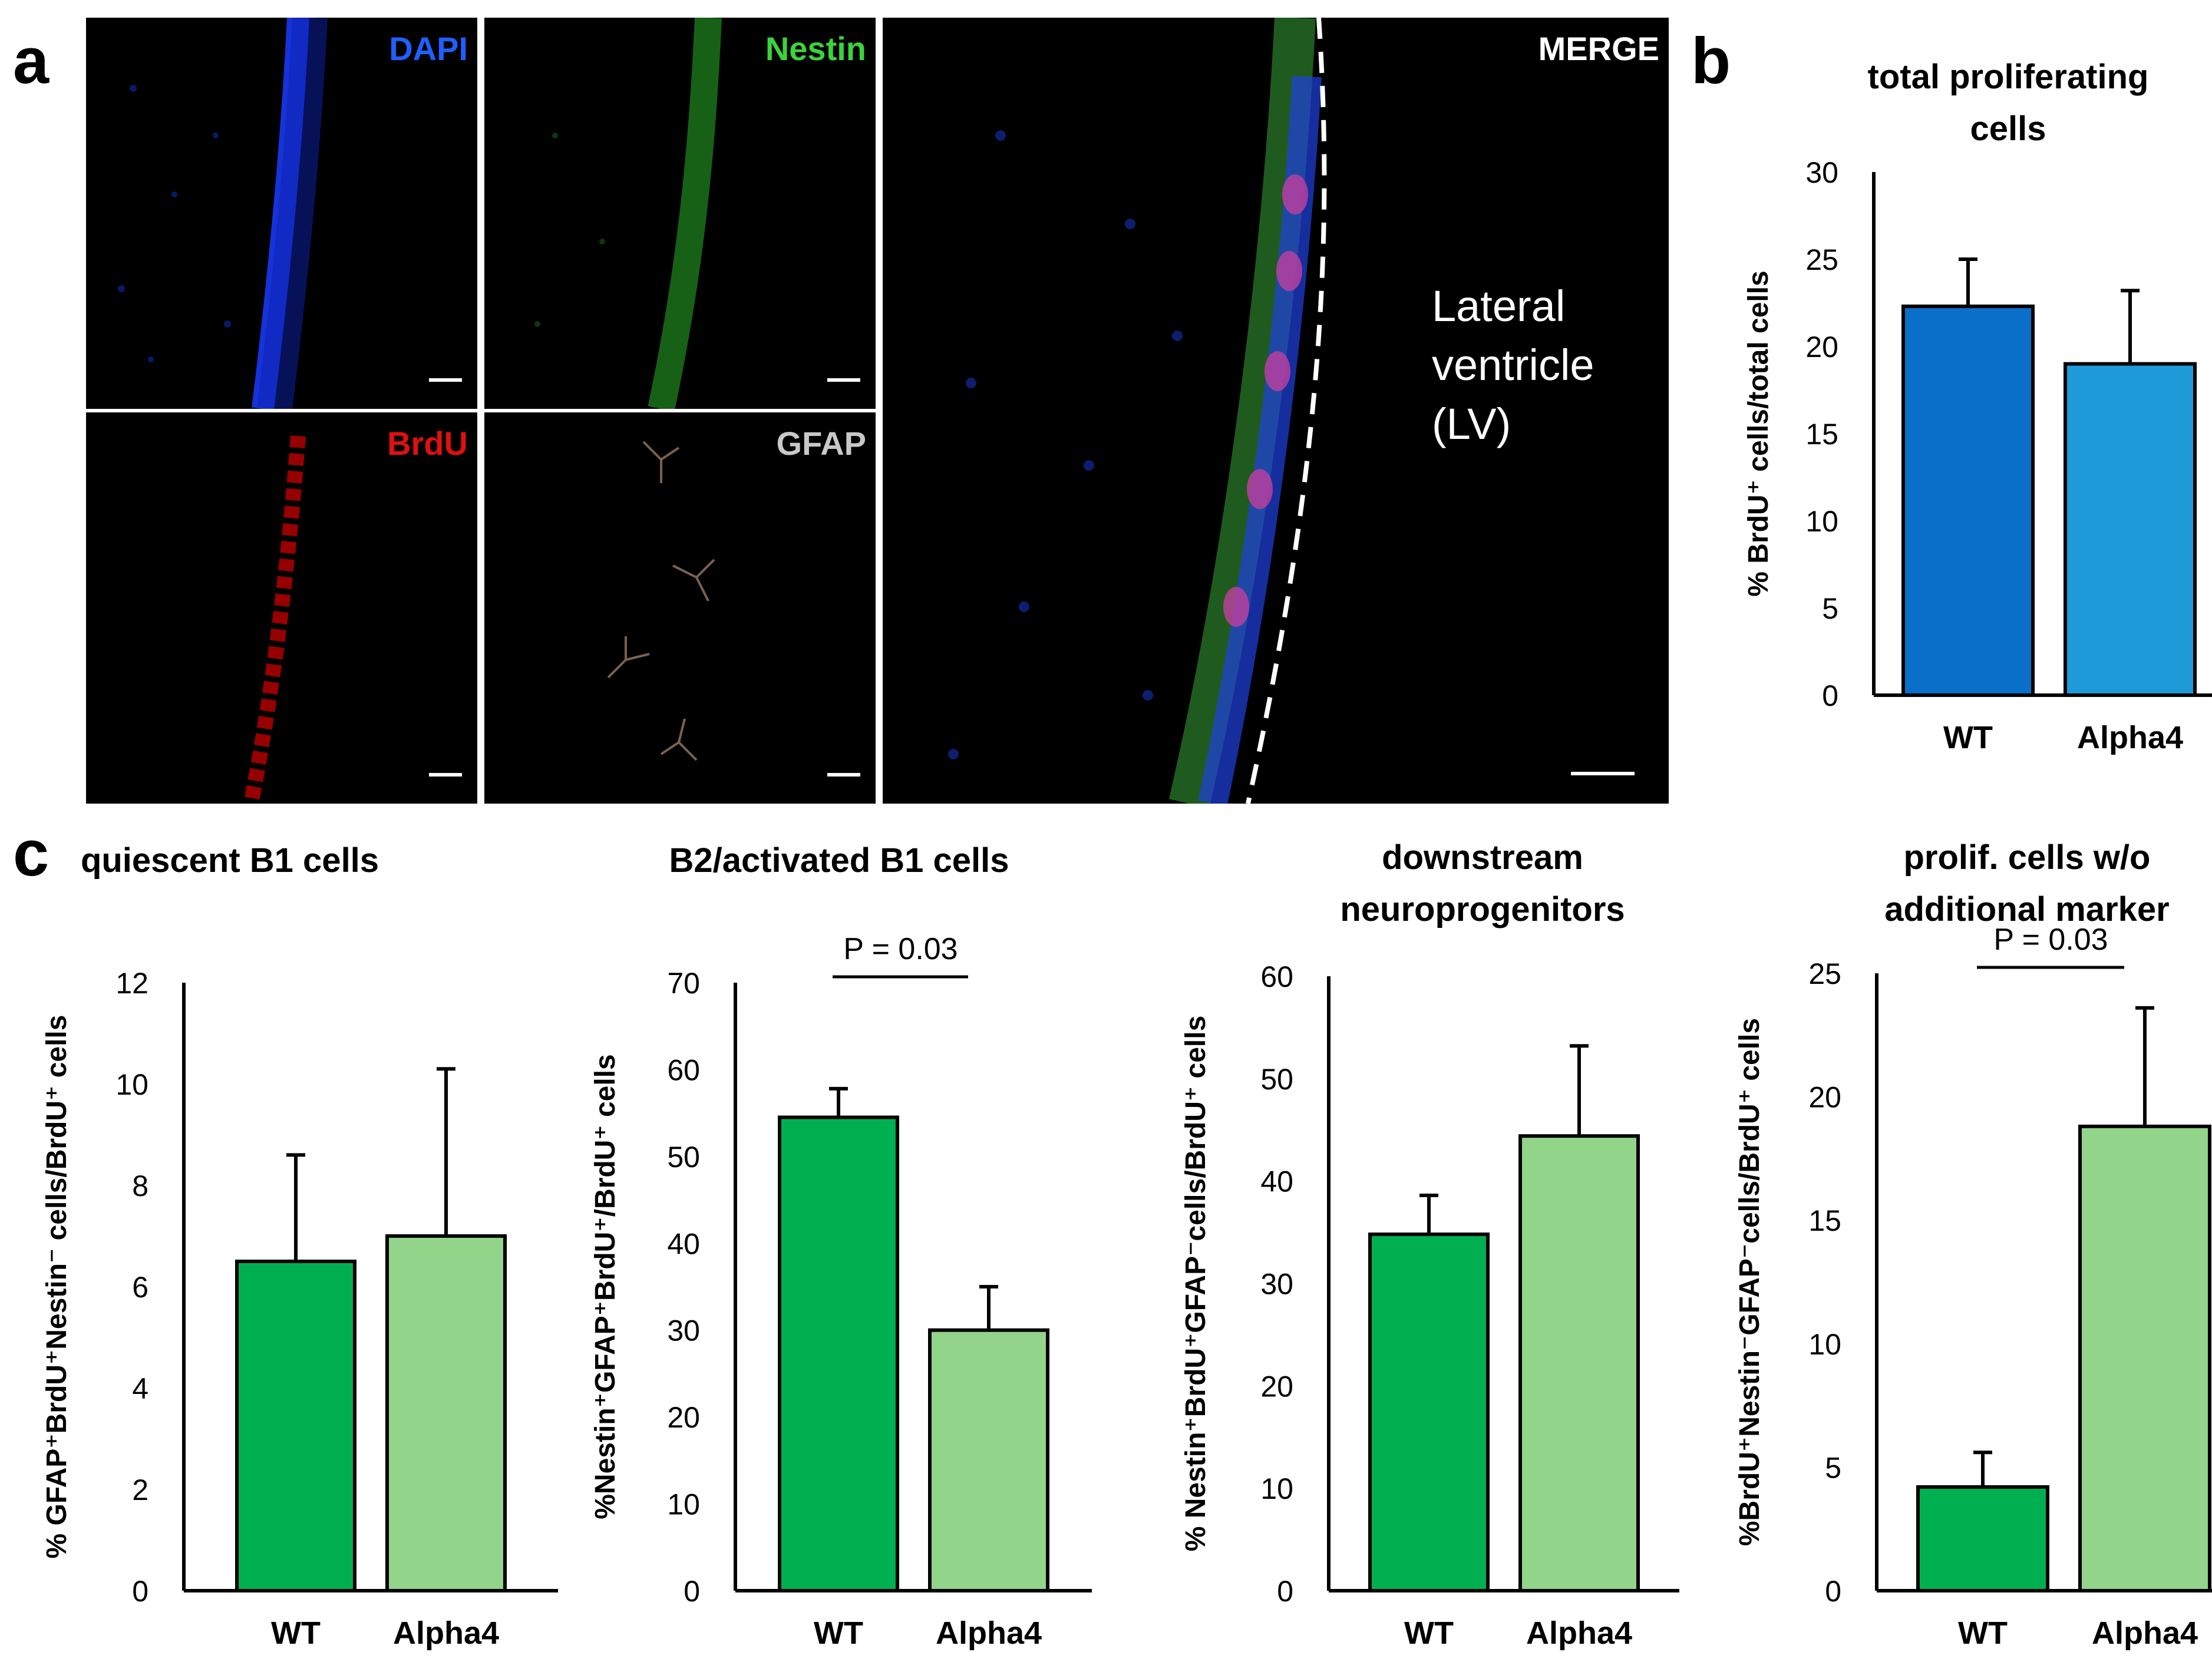  I want to click on chart-title: cells, so click(2008, 129).